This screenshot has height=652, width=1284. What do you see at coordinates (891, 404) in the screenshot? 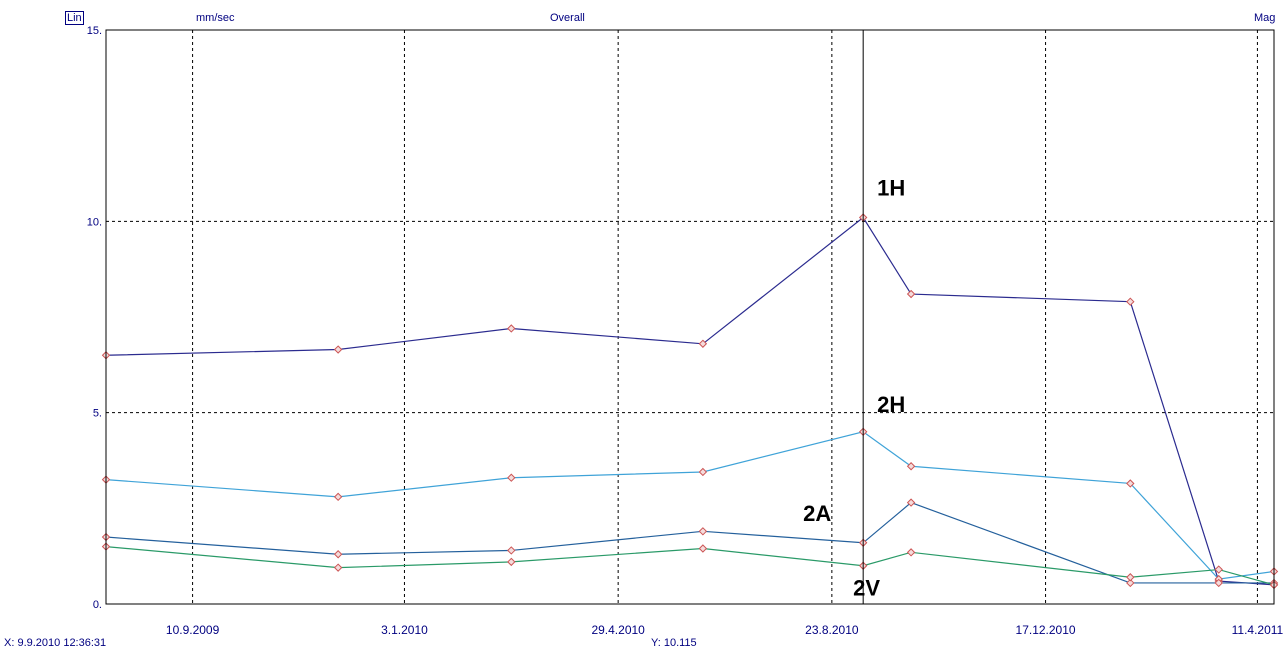
I see `series-label-2H: 2H` at bounding box center [891, 404].